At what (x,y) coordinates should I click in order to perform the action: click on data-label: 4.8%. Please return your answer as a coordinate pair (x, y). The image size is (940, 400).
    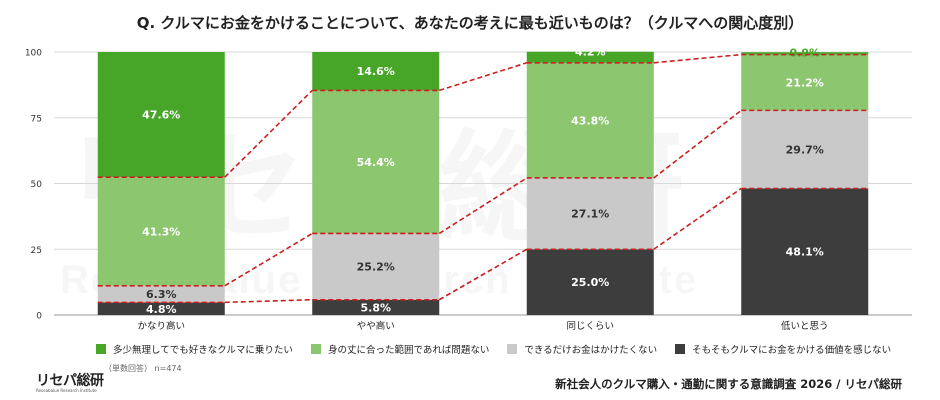
    Looking at the image, I should click on (161, 309).